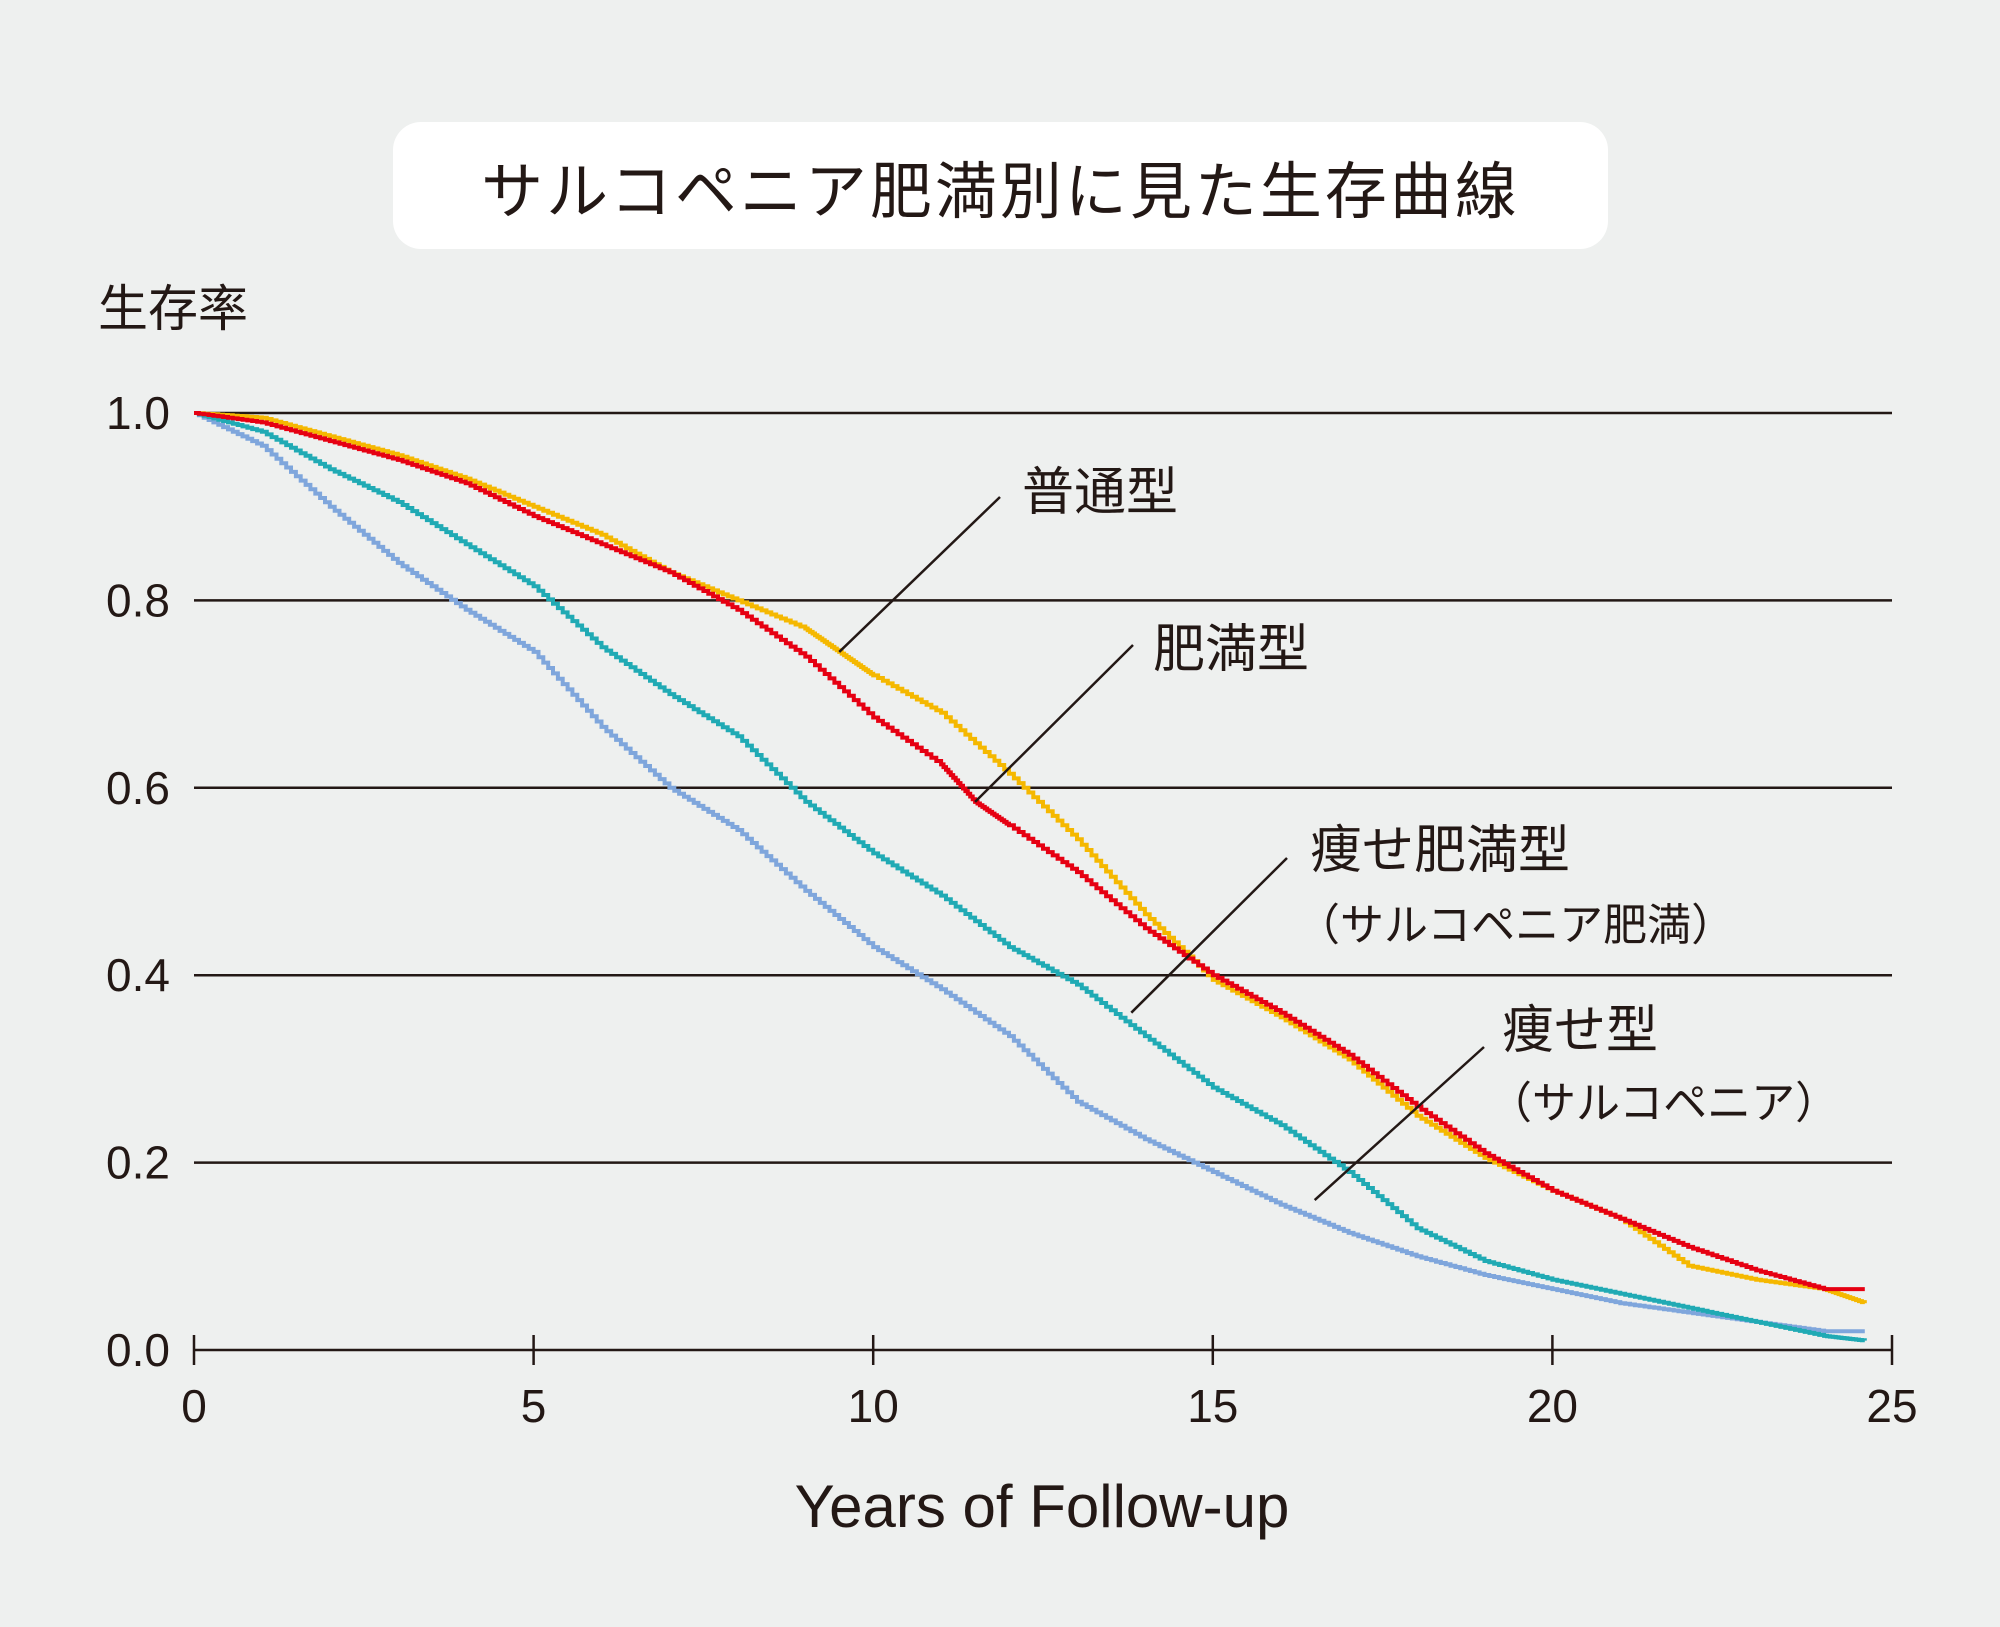 This screenshot has width=2000, height=1627. What do you see at coordinates (1049, 1383) in the screenshot?
I see `x-axis: 0 5 10 15 20 25` at bounding box center [1049, 1383].